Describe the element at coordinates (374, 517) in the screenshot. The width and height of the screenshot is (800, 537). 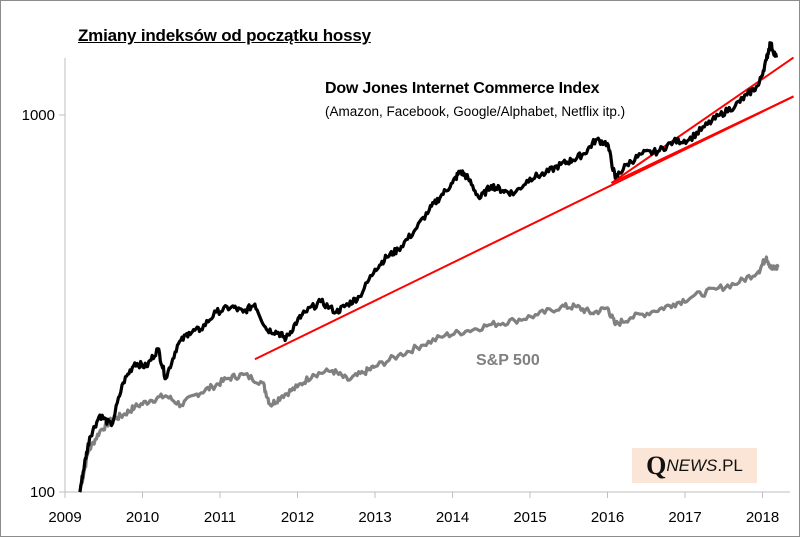
I see `x-tick-label: 2013` at that location.